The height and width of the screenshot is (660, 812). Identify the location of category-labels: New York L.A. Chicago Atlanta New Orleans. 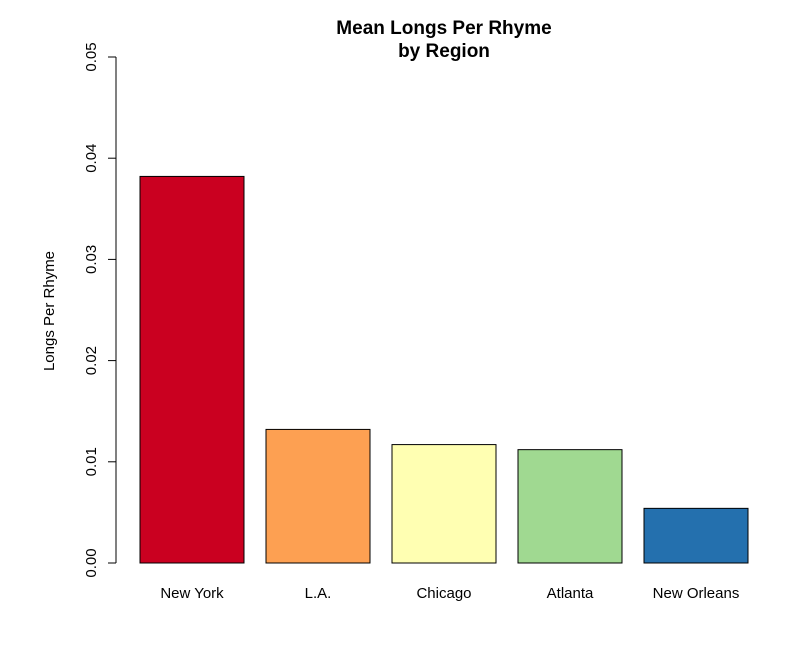
(449, 593).